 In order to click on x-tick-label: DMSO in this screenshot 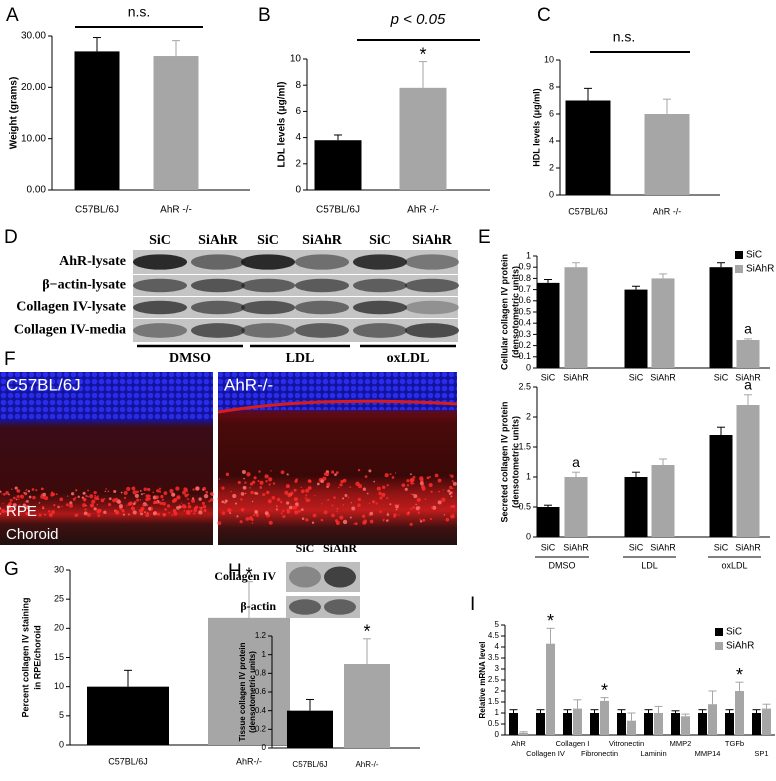, I will do `click(562, 565)`.